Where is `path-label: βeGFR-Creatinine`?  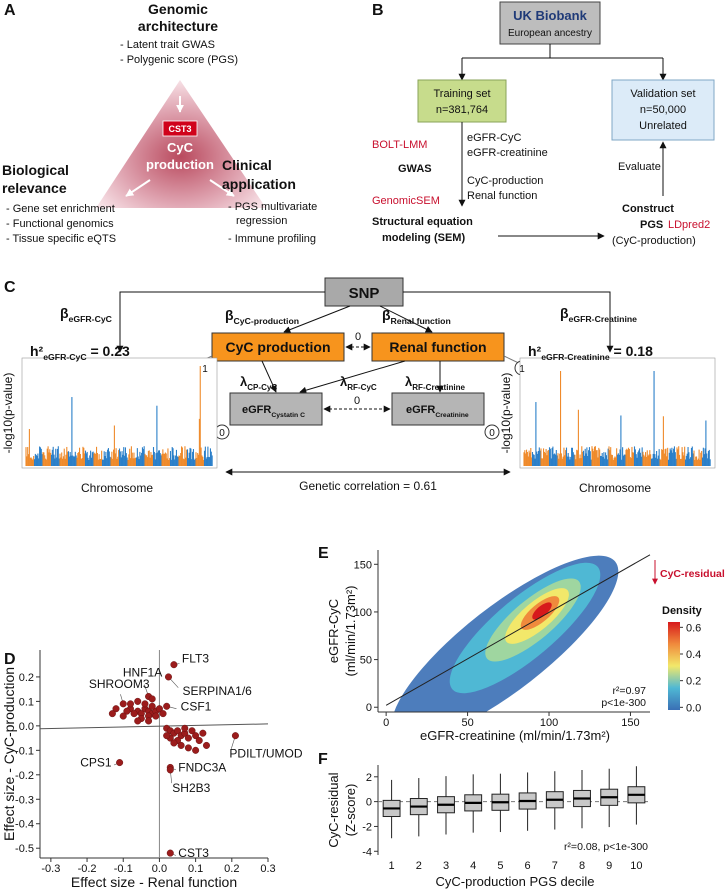 path-label: βeGFR-Creatinine is located at coordinates (598, 314).